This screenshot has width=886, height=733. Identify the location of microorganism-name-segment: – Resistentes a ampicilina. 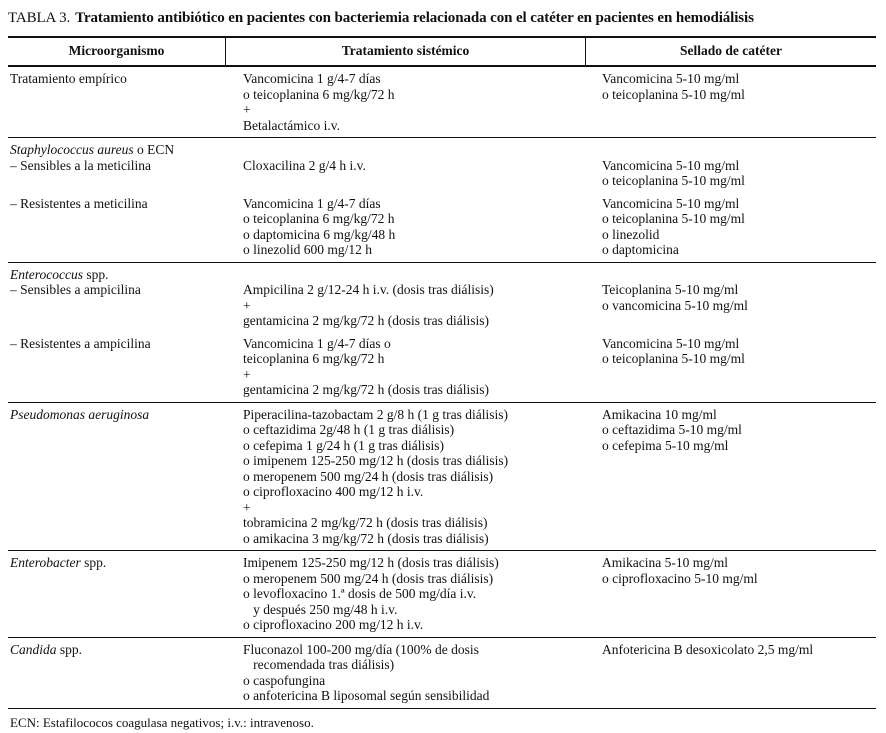
(80, 343).